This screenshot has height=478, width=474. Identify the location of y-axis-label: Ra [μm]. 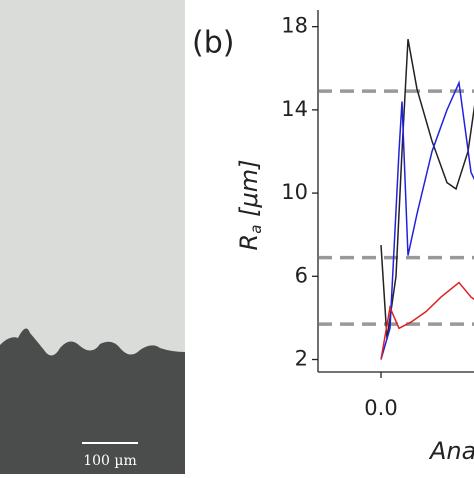
(250, 205).